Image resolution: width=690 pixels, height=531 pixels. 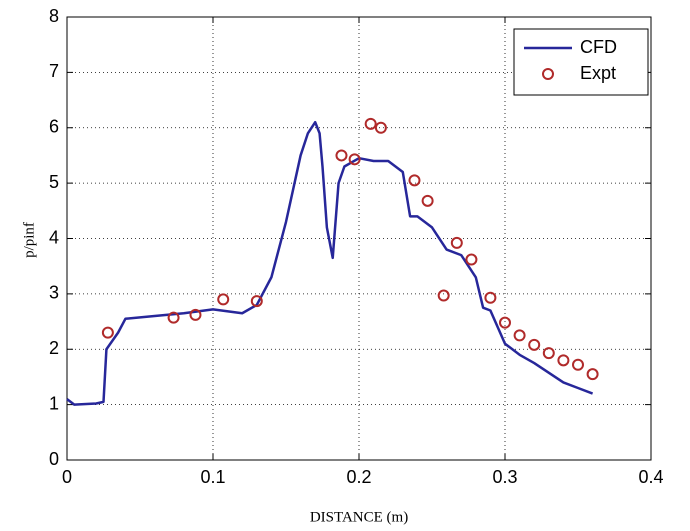 I want to click on x-axis-label: DISTANCE (m), so click(x=359, y=517).